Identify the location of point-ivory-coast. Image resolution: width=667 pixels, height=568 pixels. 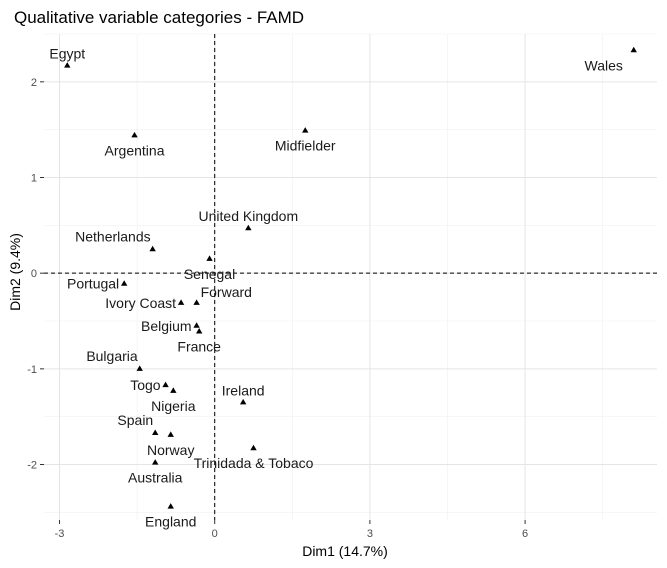
(181, 302).